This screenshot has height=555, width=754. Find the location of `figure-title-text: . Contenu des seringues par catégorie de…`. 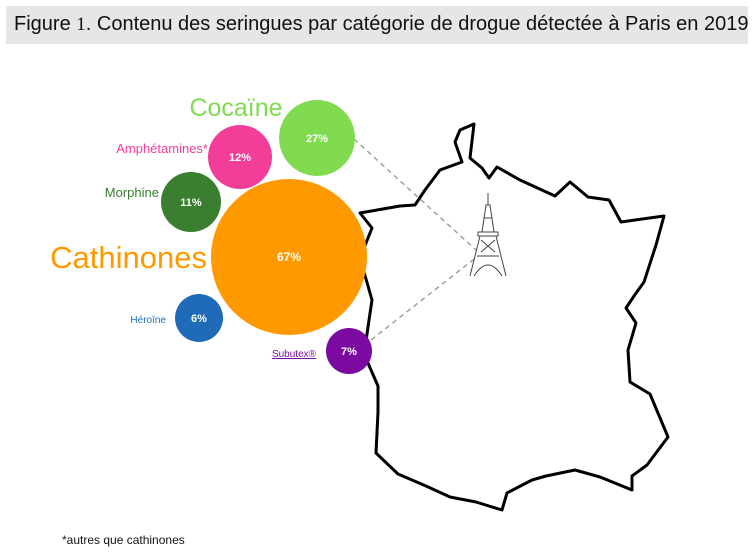

figure-title-text: . Contenu des seringues par catégorie de… is located at coordinates (417, 24).